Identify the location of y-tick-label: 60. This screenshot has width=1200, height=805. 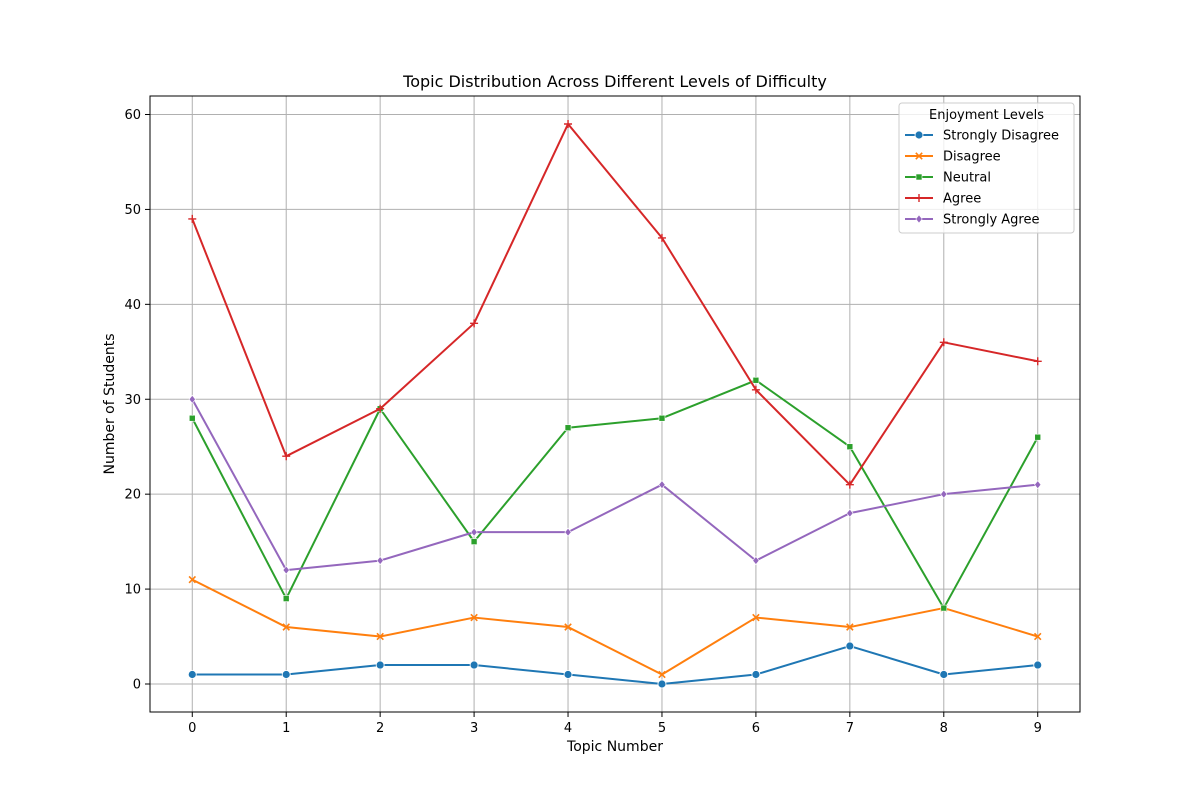
(132, 115).